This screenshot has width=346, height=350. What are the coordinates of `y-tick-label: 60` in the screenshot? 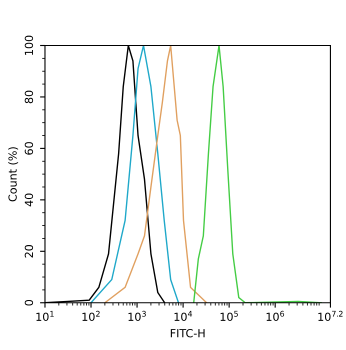 It's located at (29, 148).